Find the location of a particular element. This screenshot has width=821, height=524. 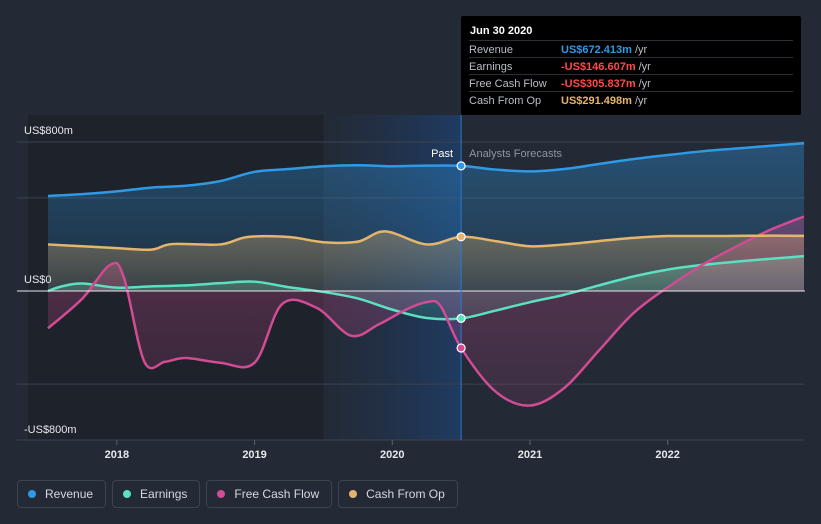

y-label-bottom: -US$800m is located at coordinates (50, 430).